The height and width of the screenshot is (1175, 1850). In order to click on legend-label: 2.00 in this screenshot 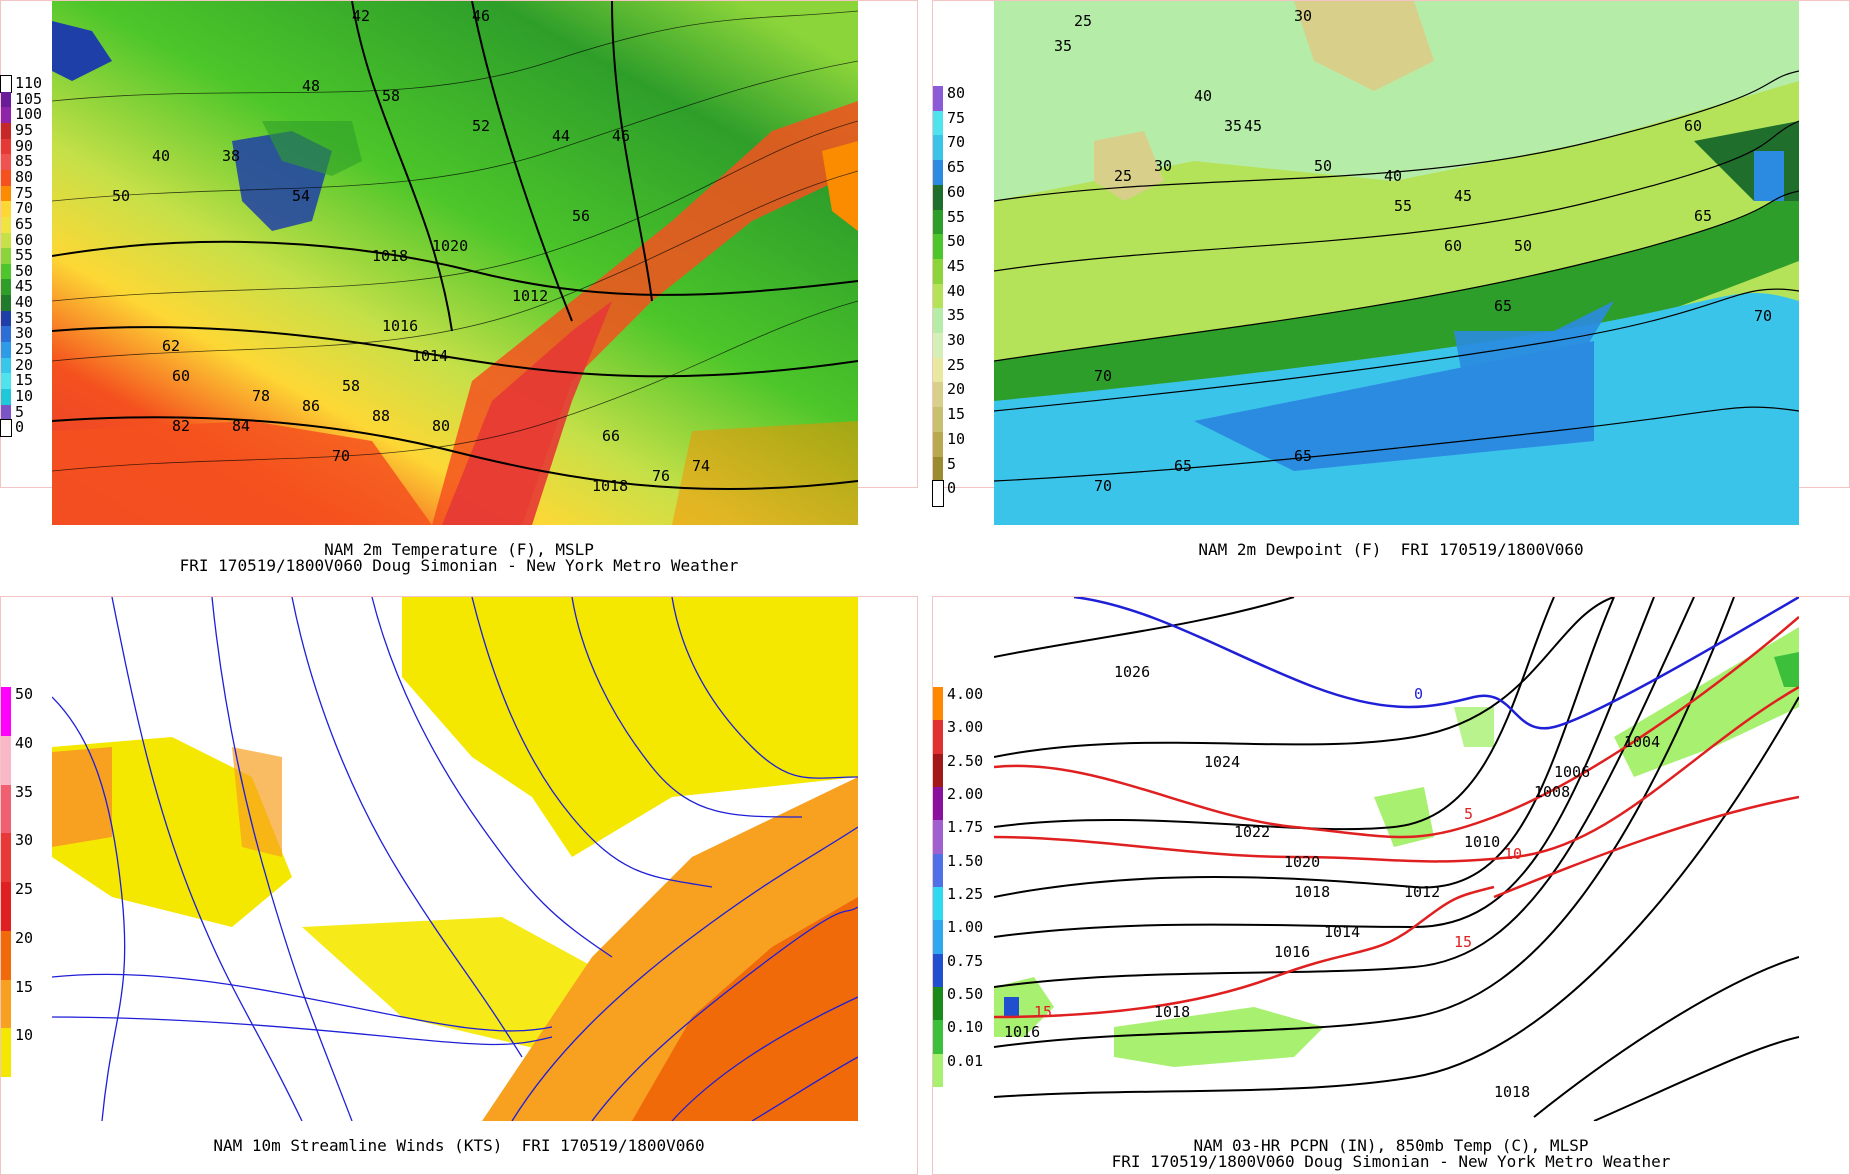, I will do `click(965, 794)`.